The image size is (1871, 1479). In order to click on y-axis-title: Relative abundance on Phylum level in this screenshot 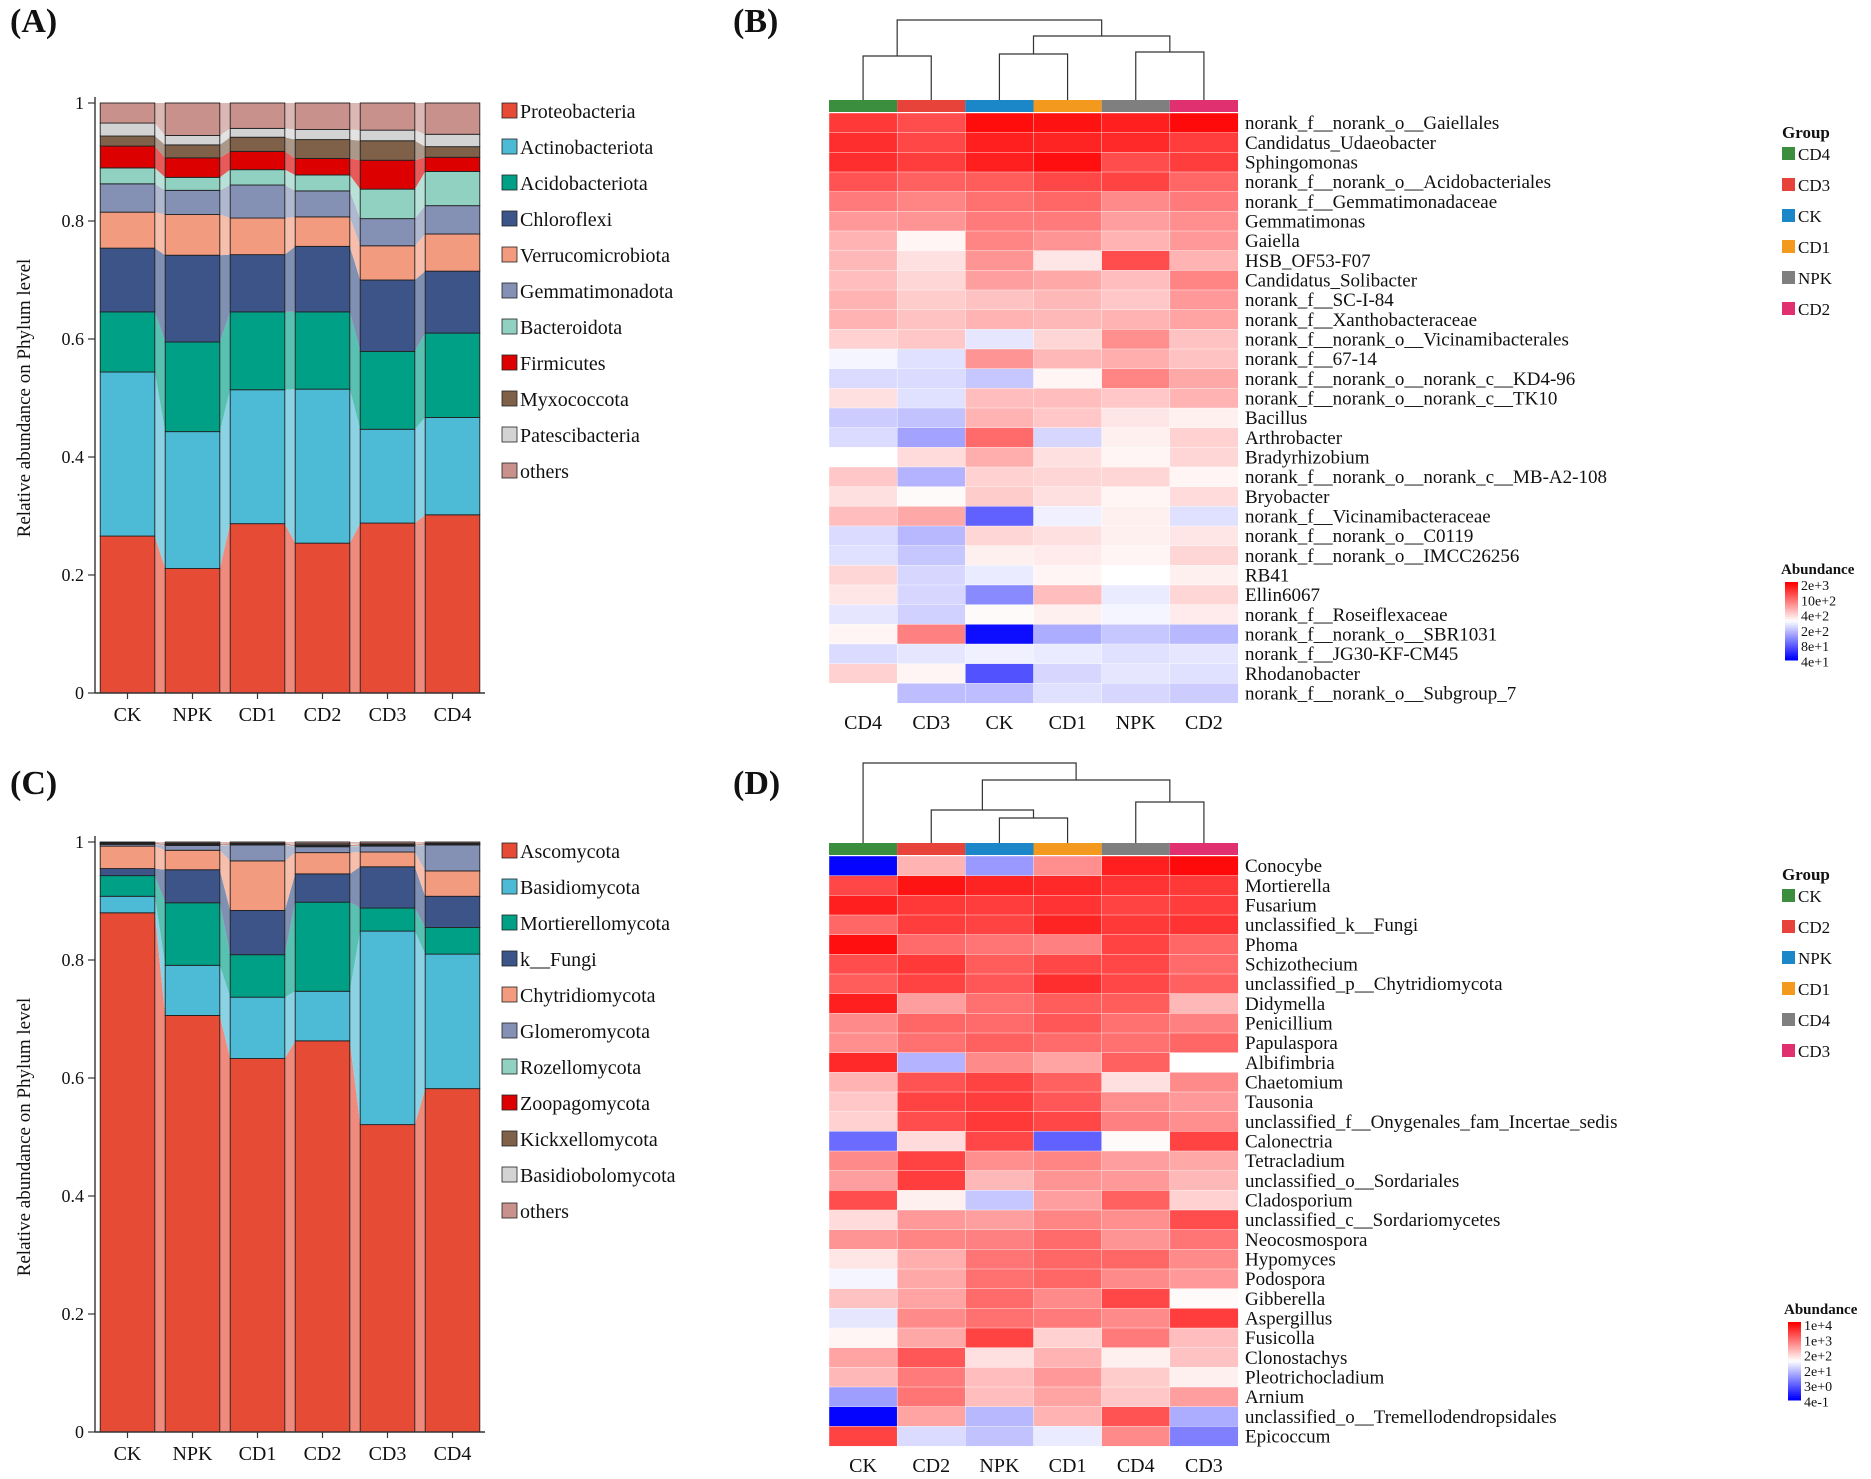, I will do `click(24, 1137)`.